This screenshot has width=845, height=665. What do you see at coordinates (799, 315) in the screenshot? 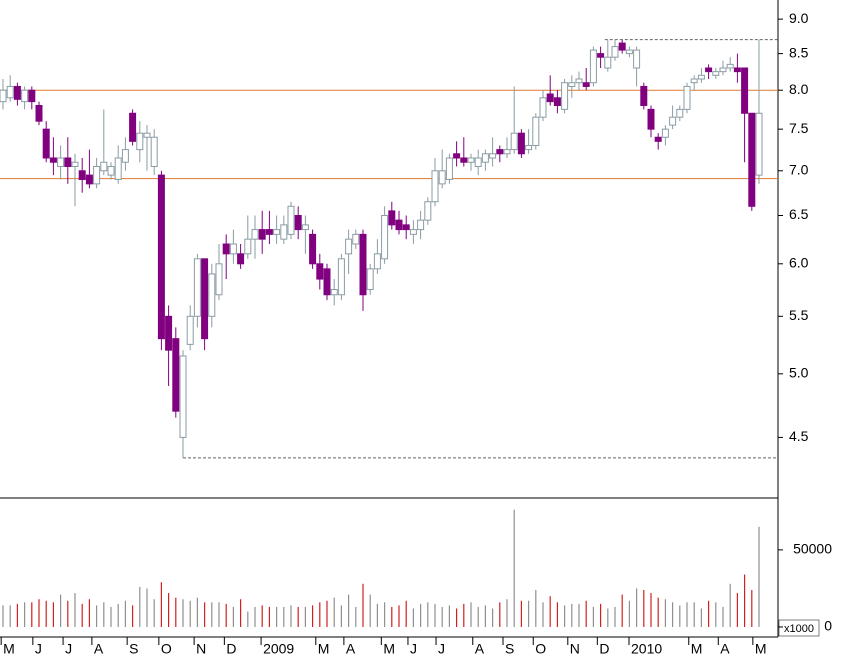
I see `y-tick-label: 5.5` at bounding box center [799, 315].